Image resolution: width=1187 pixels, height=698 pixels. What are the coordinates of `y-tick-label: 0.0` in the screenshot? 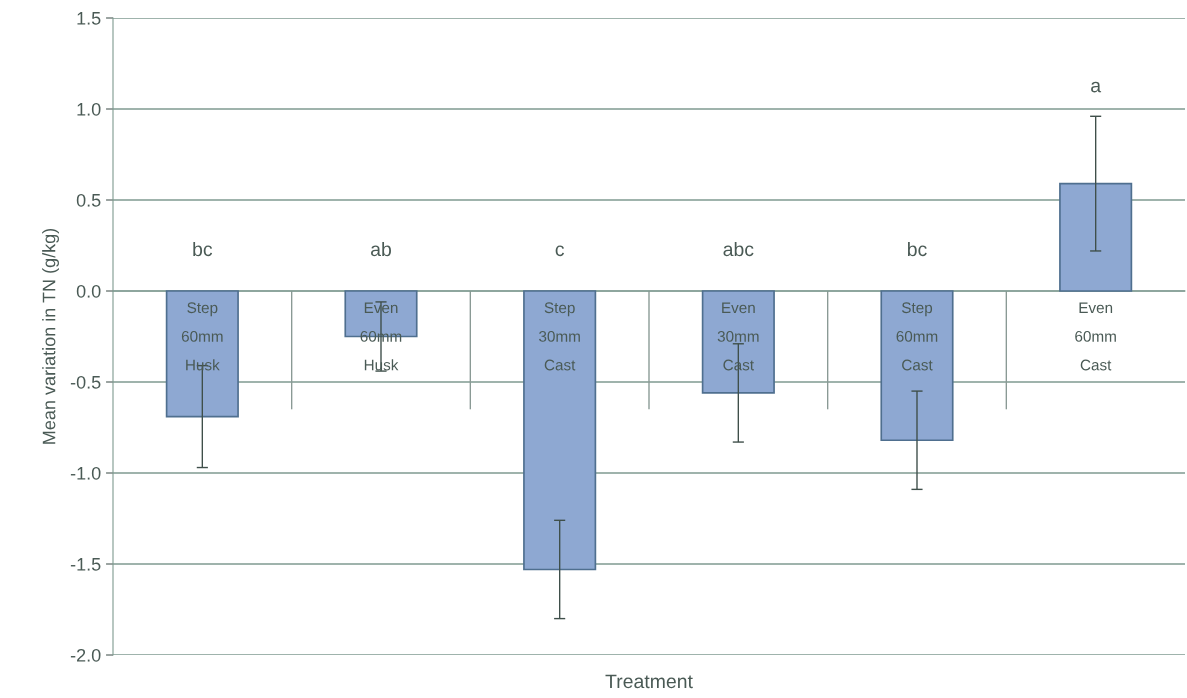 It's located at (88, 291).